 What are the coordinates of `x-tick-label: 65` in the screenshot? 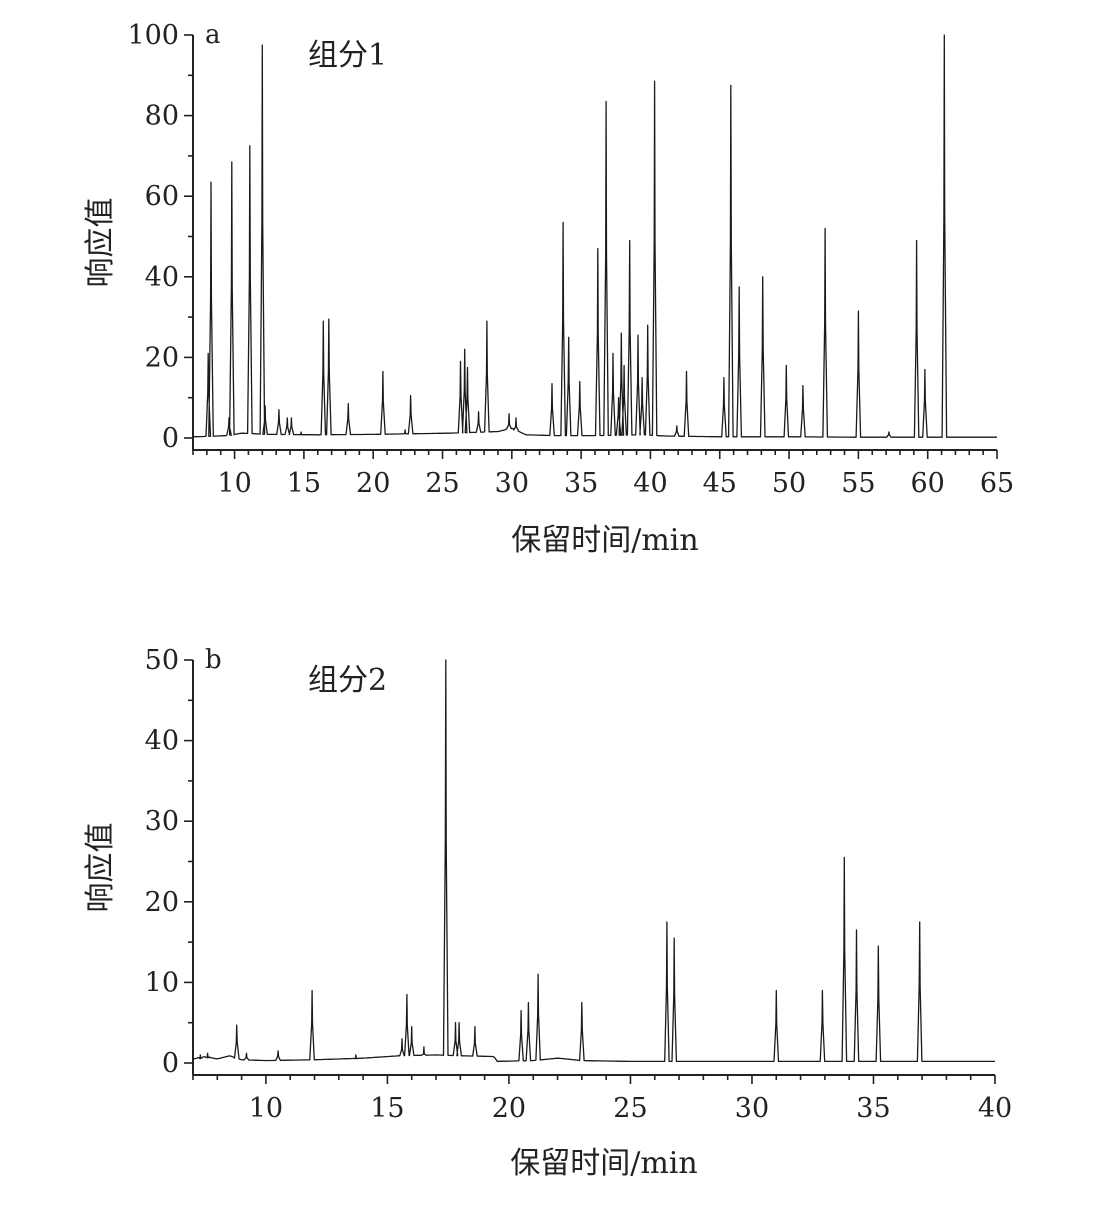 It's located at (997, 483).